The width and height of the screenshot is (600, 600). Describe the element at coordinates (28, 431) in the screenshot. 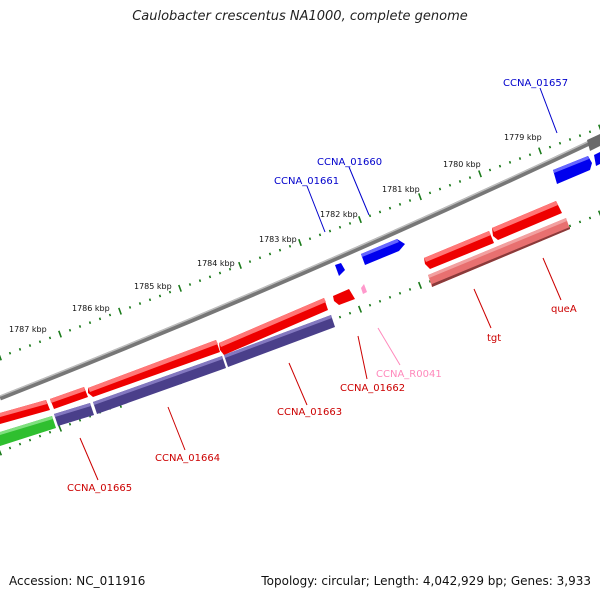

I see `cds-feature-green` at that location.